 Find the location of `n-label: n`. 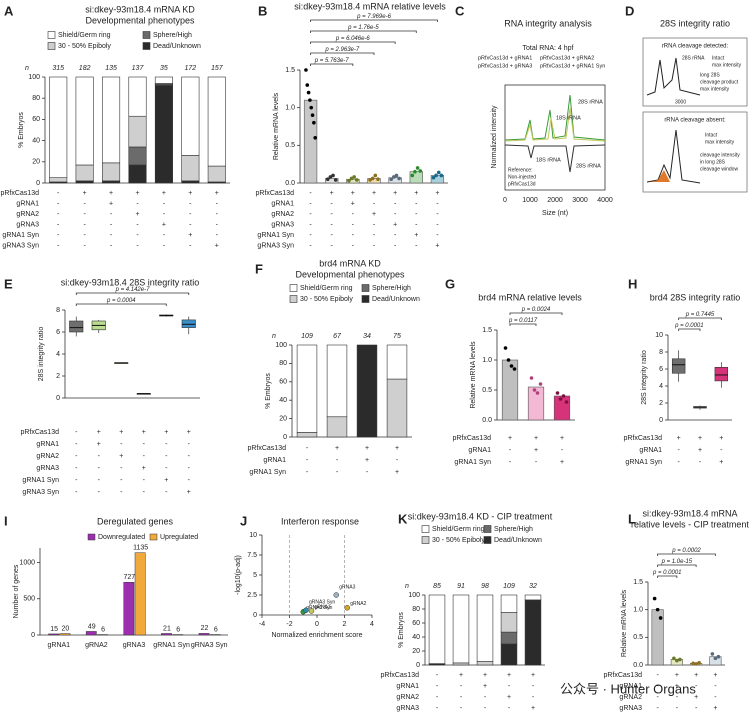

n-label: n is located at coordinates (27, 68).